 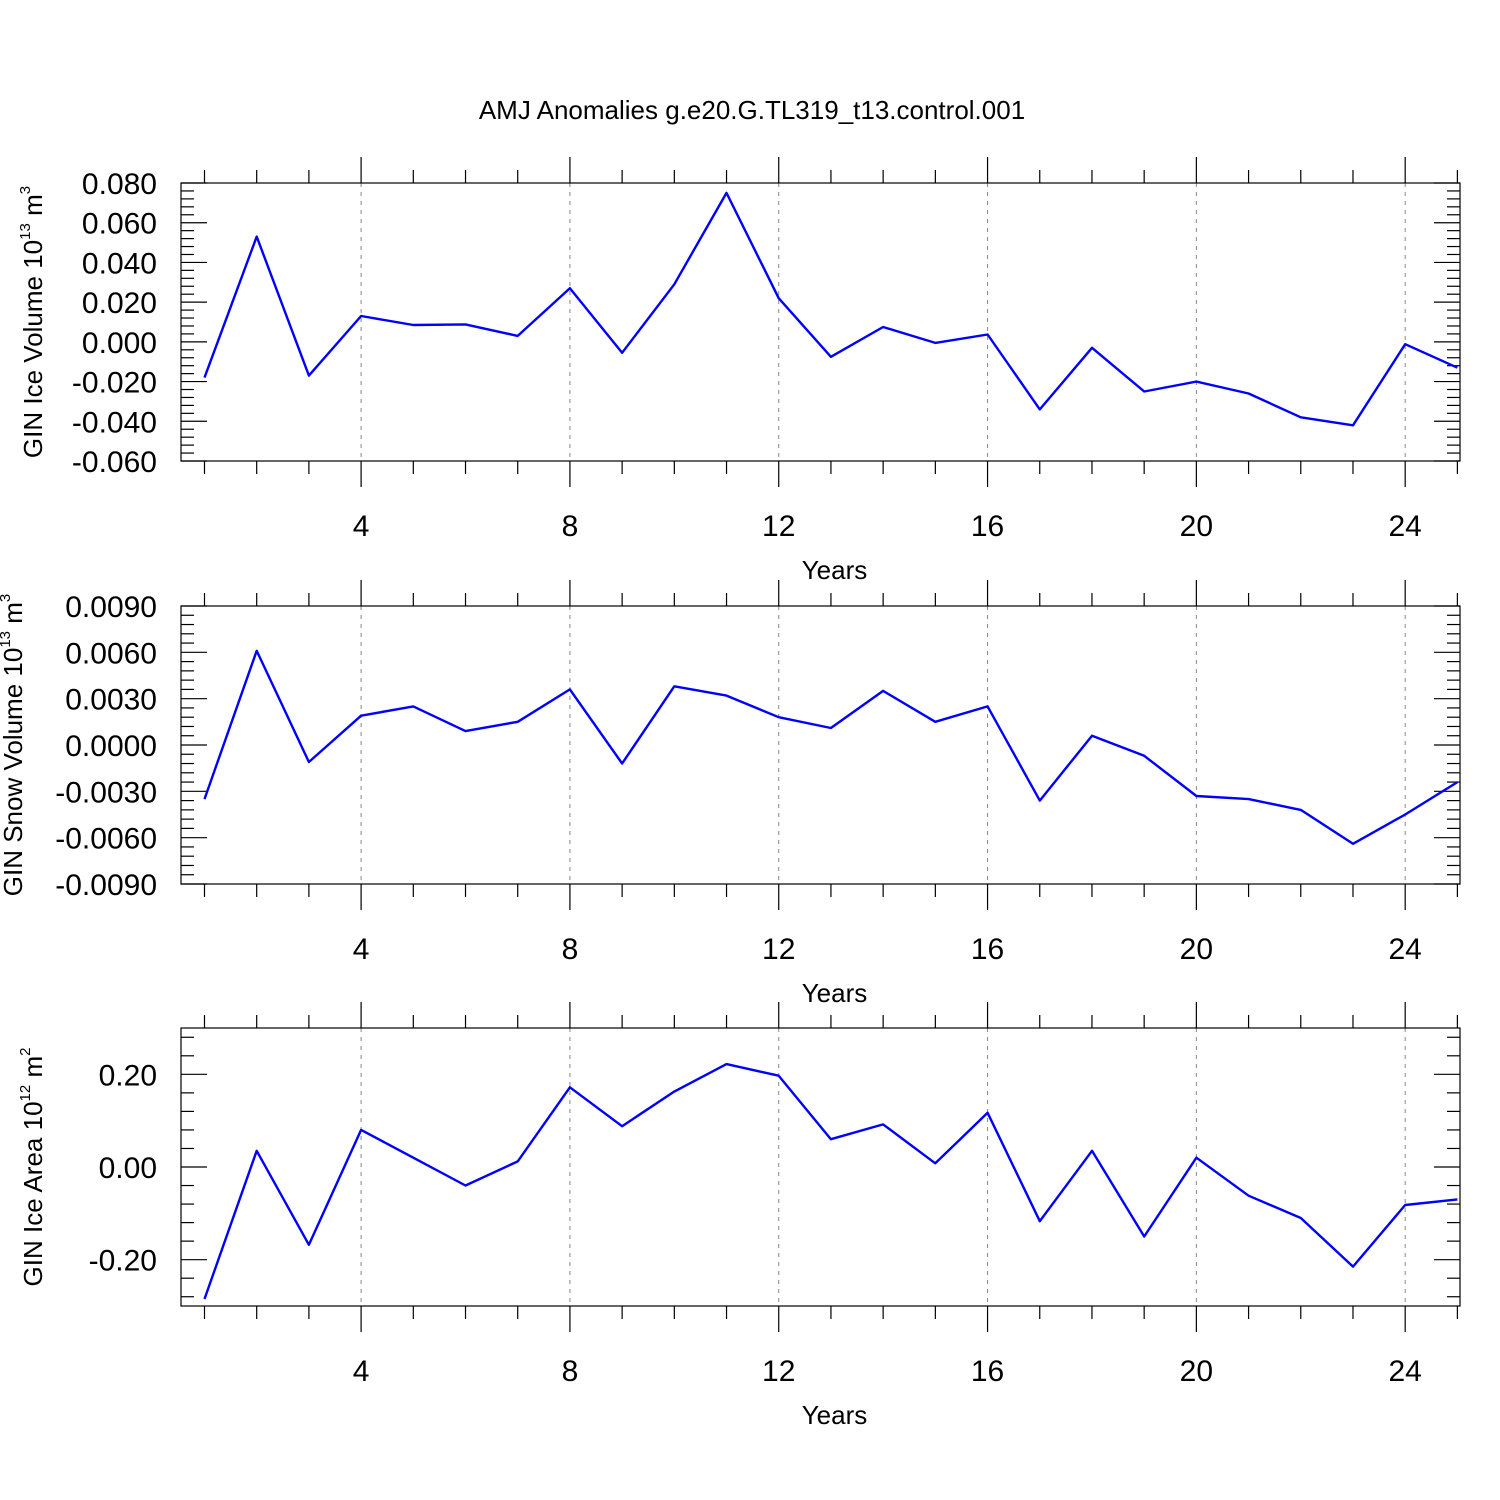 I want to click on y-tick-label: 0.080, so click(x=119, y=184).